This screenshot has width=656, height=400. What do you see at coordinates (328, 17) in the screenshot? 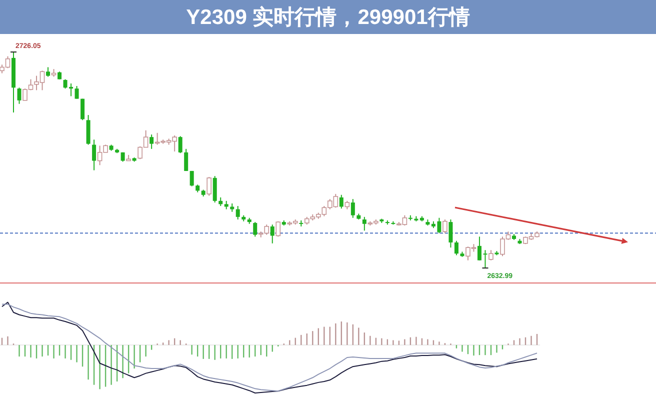
I see `chart-title: Y2309 实时行情，299901行情` at bounding box center [328, 17].